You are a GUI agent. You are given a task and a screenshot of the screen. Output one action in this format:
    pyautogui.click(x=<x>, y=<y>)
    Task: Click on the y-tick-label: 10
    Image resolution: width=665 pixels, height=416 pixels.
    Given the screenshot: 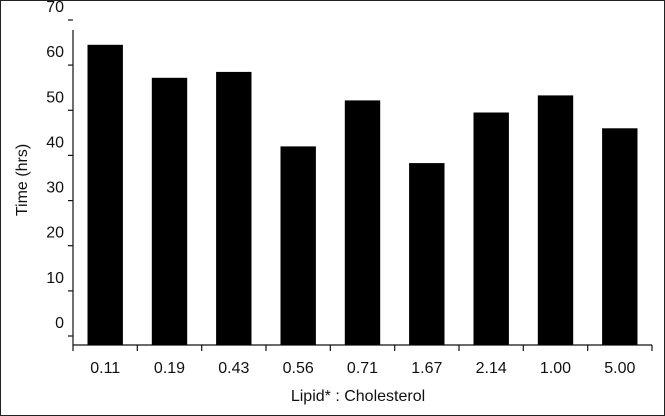 What is the action you would take?
    pyautogui.click(x=55, y=278)
    